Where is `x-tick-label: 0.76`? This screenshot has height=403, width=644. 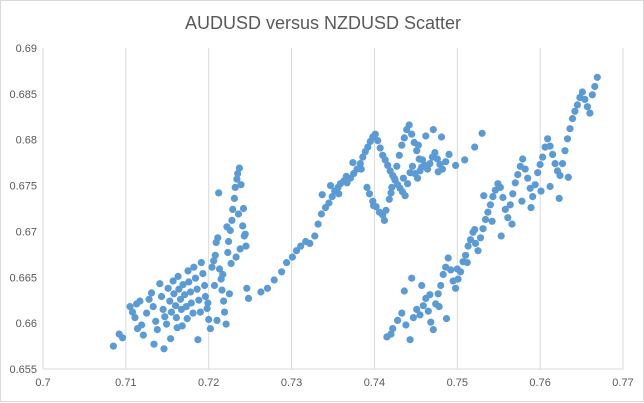 x-tick-label: 0.76 is located at coordinates (539, 383).